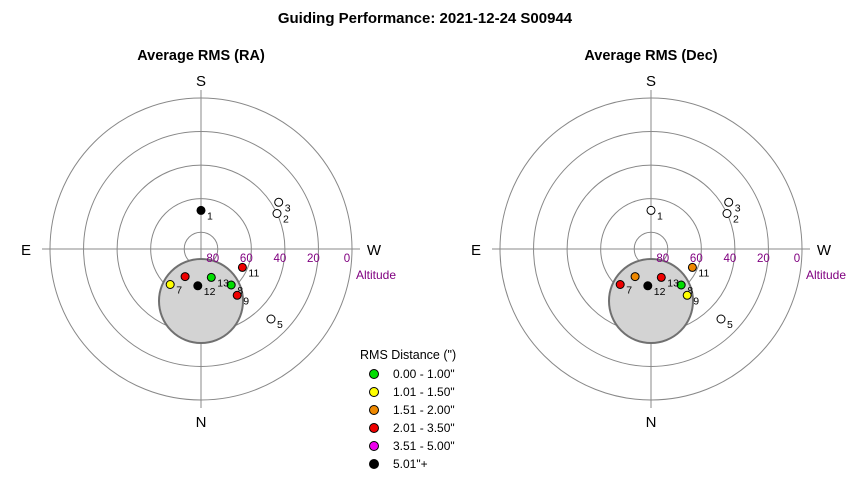 This screenshot has width=850, height=480. What do you see at coordinates (201, 56) in the screenshot?
I see `plot-subtitle: Average RMS (RA)` at bounding box center [201, 56].